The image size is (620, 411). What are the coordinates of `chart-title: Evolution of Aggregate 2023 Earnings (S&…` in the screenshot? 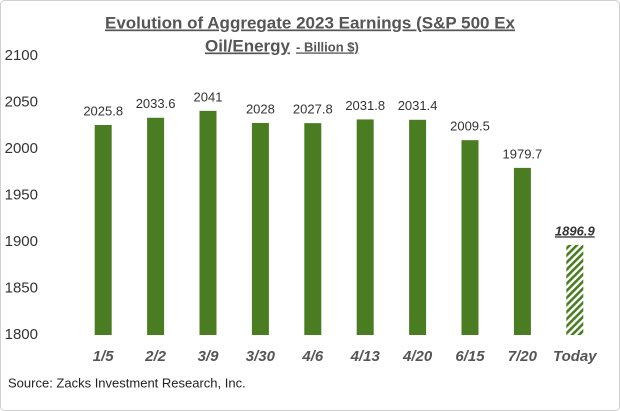 It's located at (310, 22).